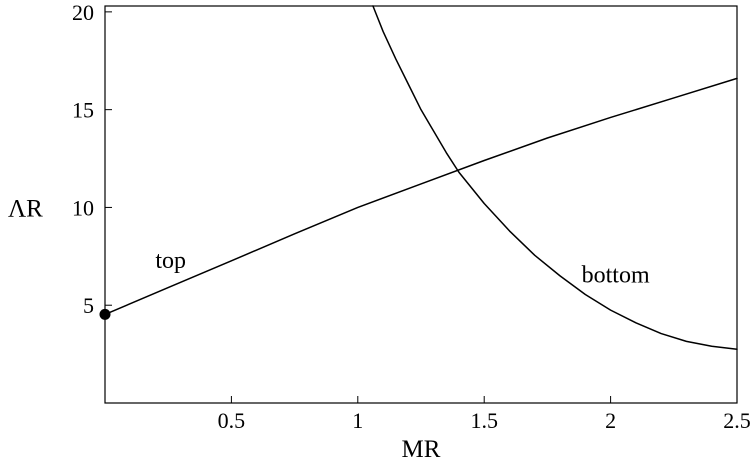 This screenshot has height=463, width=753. Describe the element at coordinates (83, 12) in the screenshot. I see `y-tick-label: 20` at that location.